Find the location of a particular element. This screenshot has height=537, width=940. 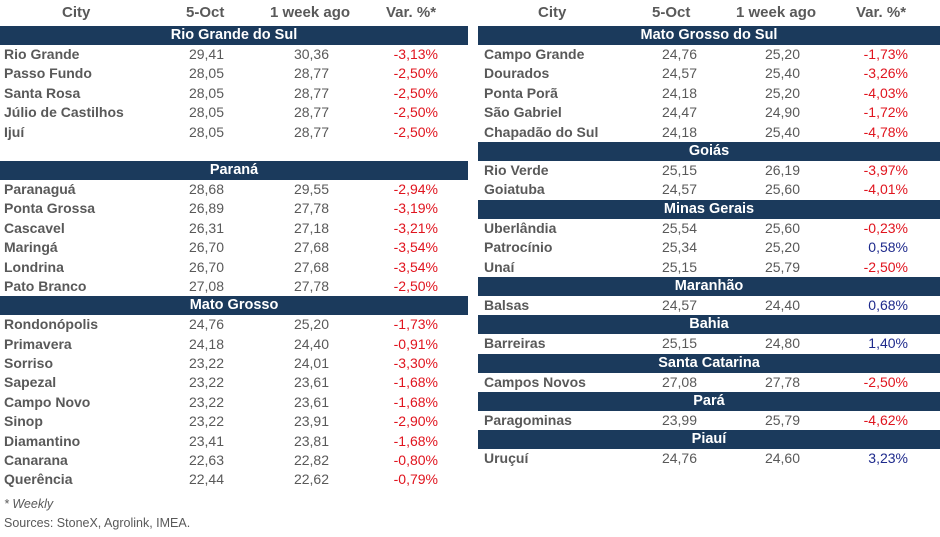

header-current: 5-Oct is located at coordinates (205, 12).